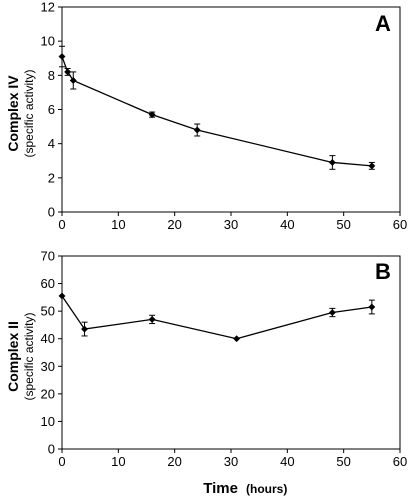 The width and height of the screenshot is (410, 498). What do you see at coordinates (48, 7) in the screenshot?
I see `y-tick-label: 12` at bounding box center [48, 7].